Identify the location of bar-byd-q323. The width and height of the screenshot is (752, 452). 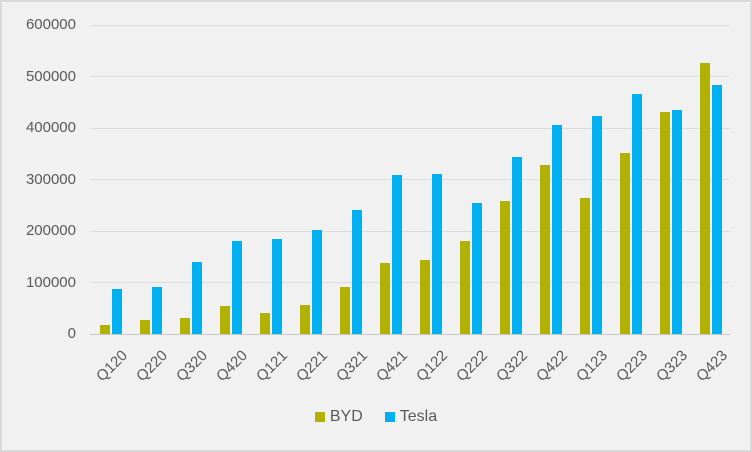
(665, 223).